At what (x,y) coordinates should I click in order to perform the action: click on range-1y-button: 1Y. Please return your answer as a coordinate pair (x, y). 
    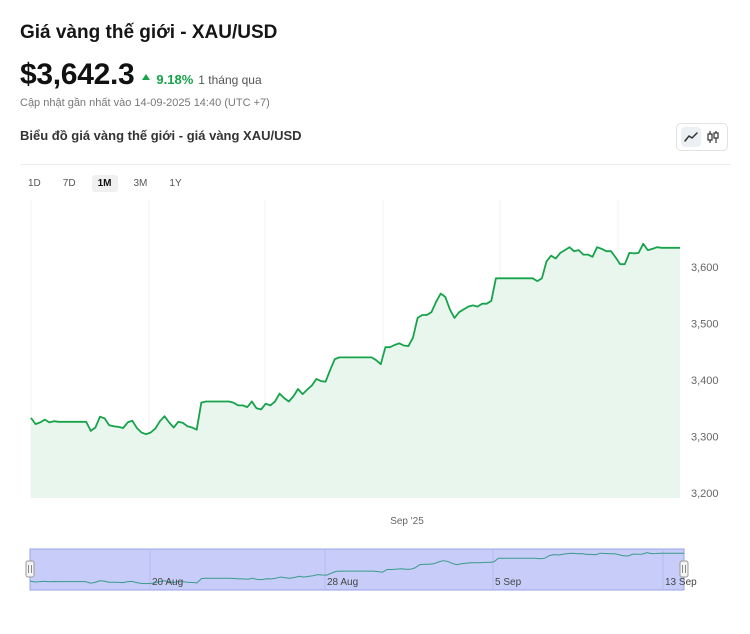
    Looking at the image, I should click on (175, 183).